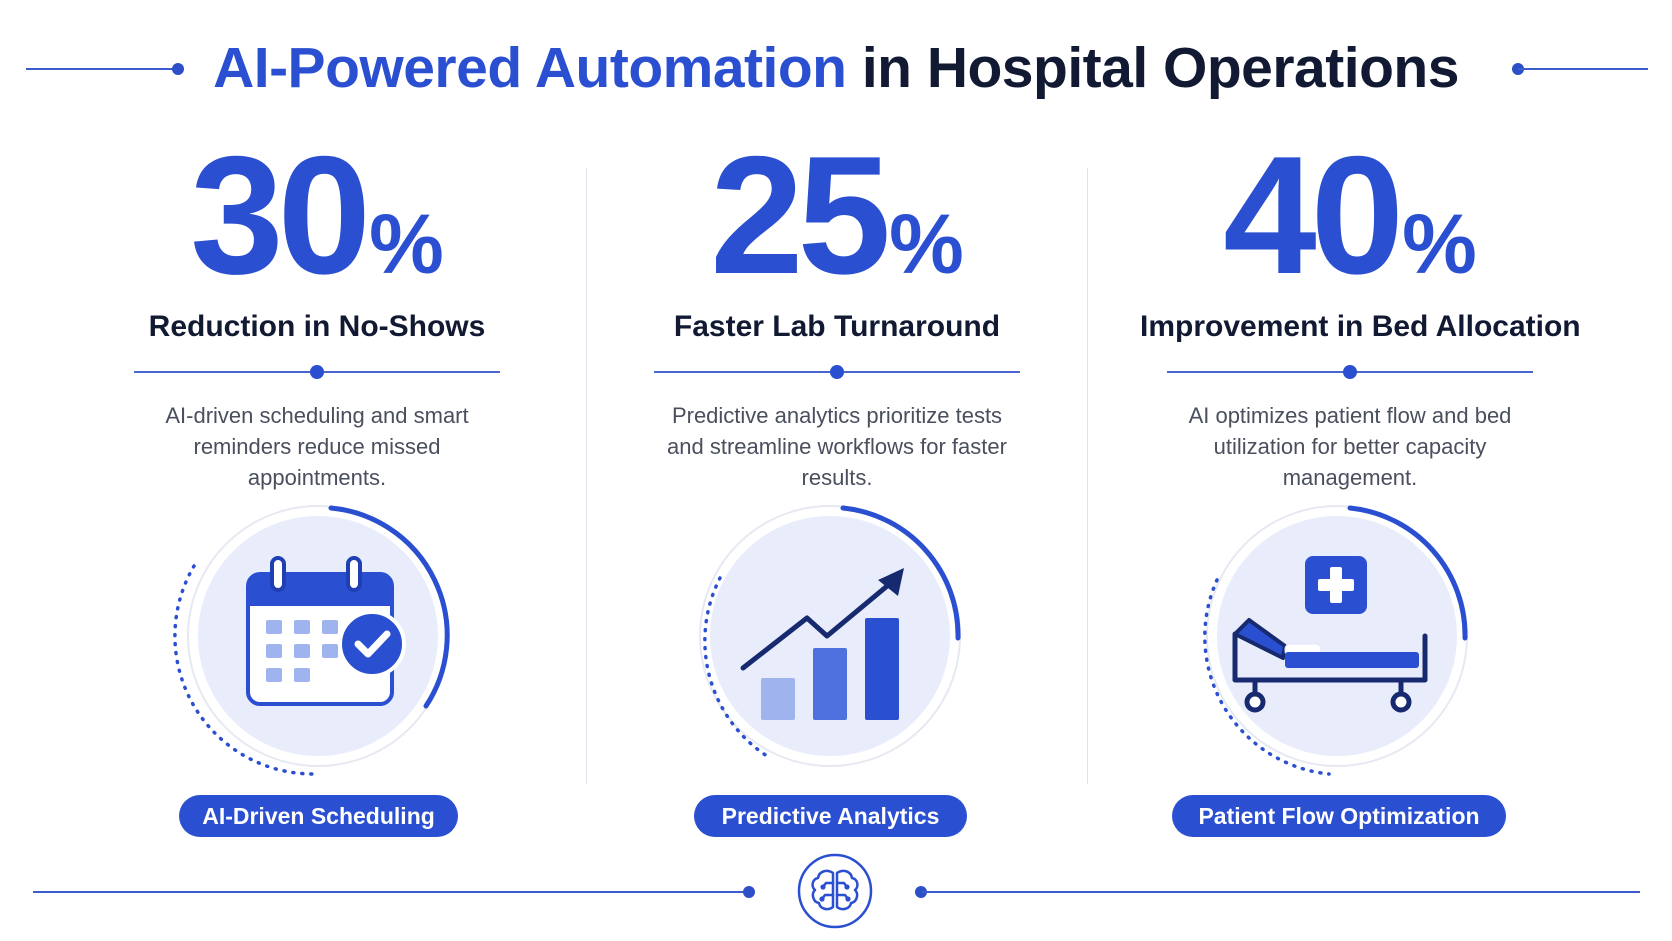  What do you see at coordinates (1339, 816) in the screenshot?
I see `pill-patient-flow-optimization: Patient Flow Optimization` at bounding box center [1339, 816].